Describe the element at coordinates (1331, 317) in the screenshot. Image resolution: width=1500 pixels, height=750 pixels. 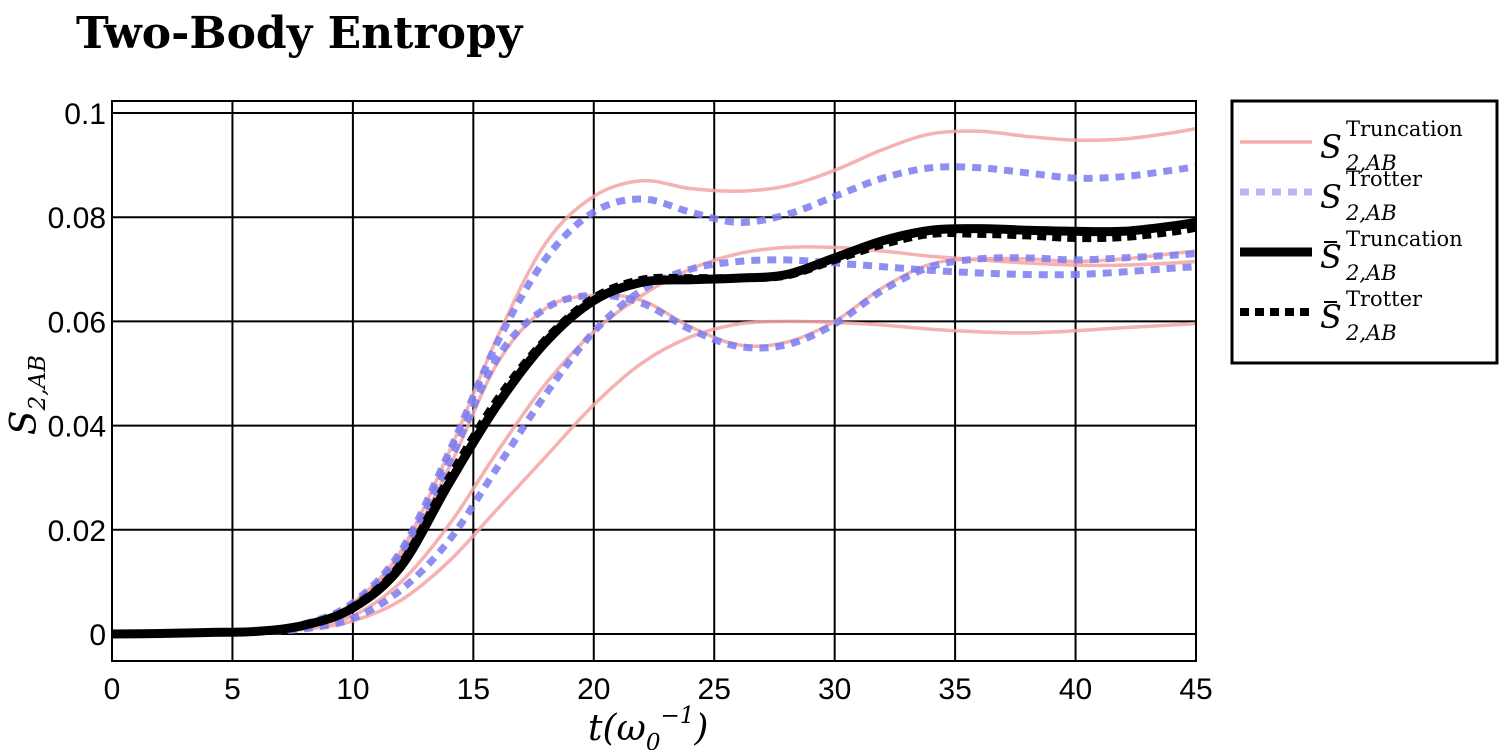
I see `legend-label-mean-trotter: S` at that location.